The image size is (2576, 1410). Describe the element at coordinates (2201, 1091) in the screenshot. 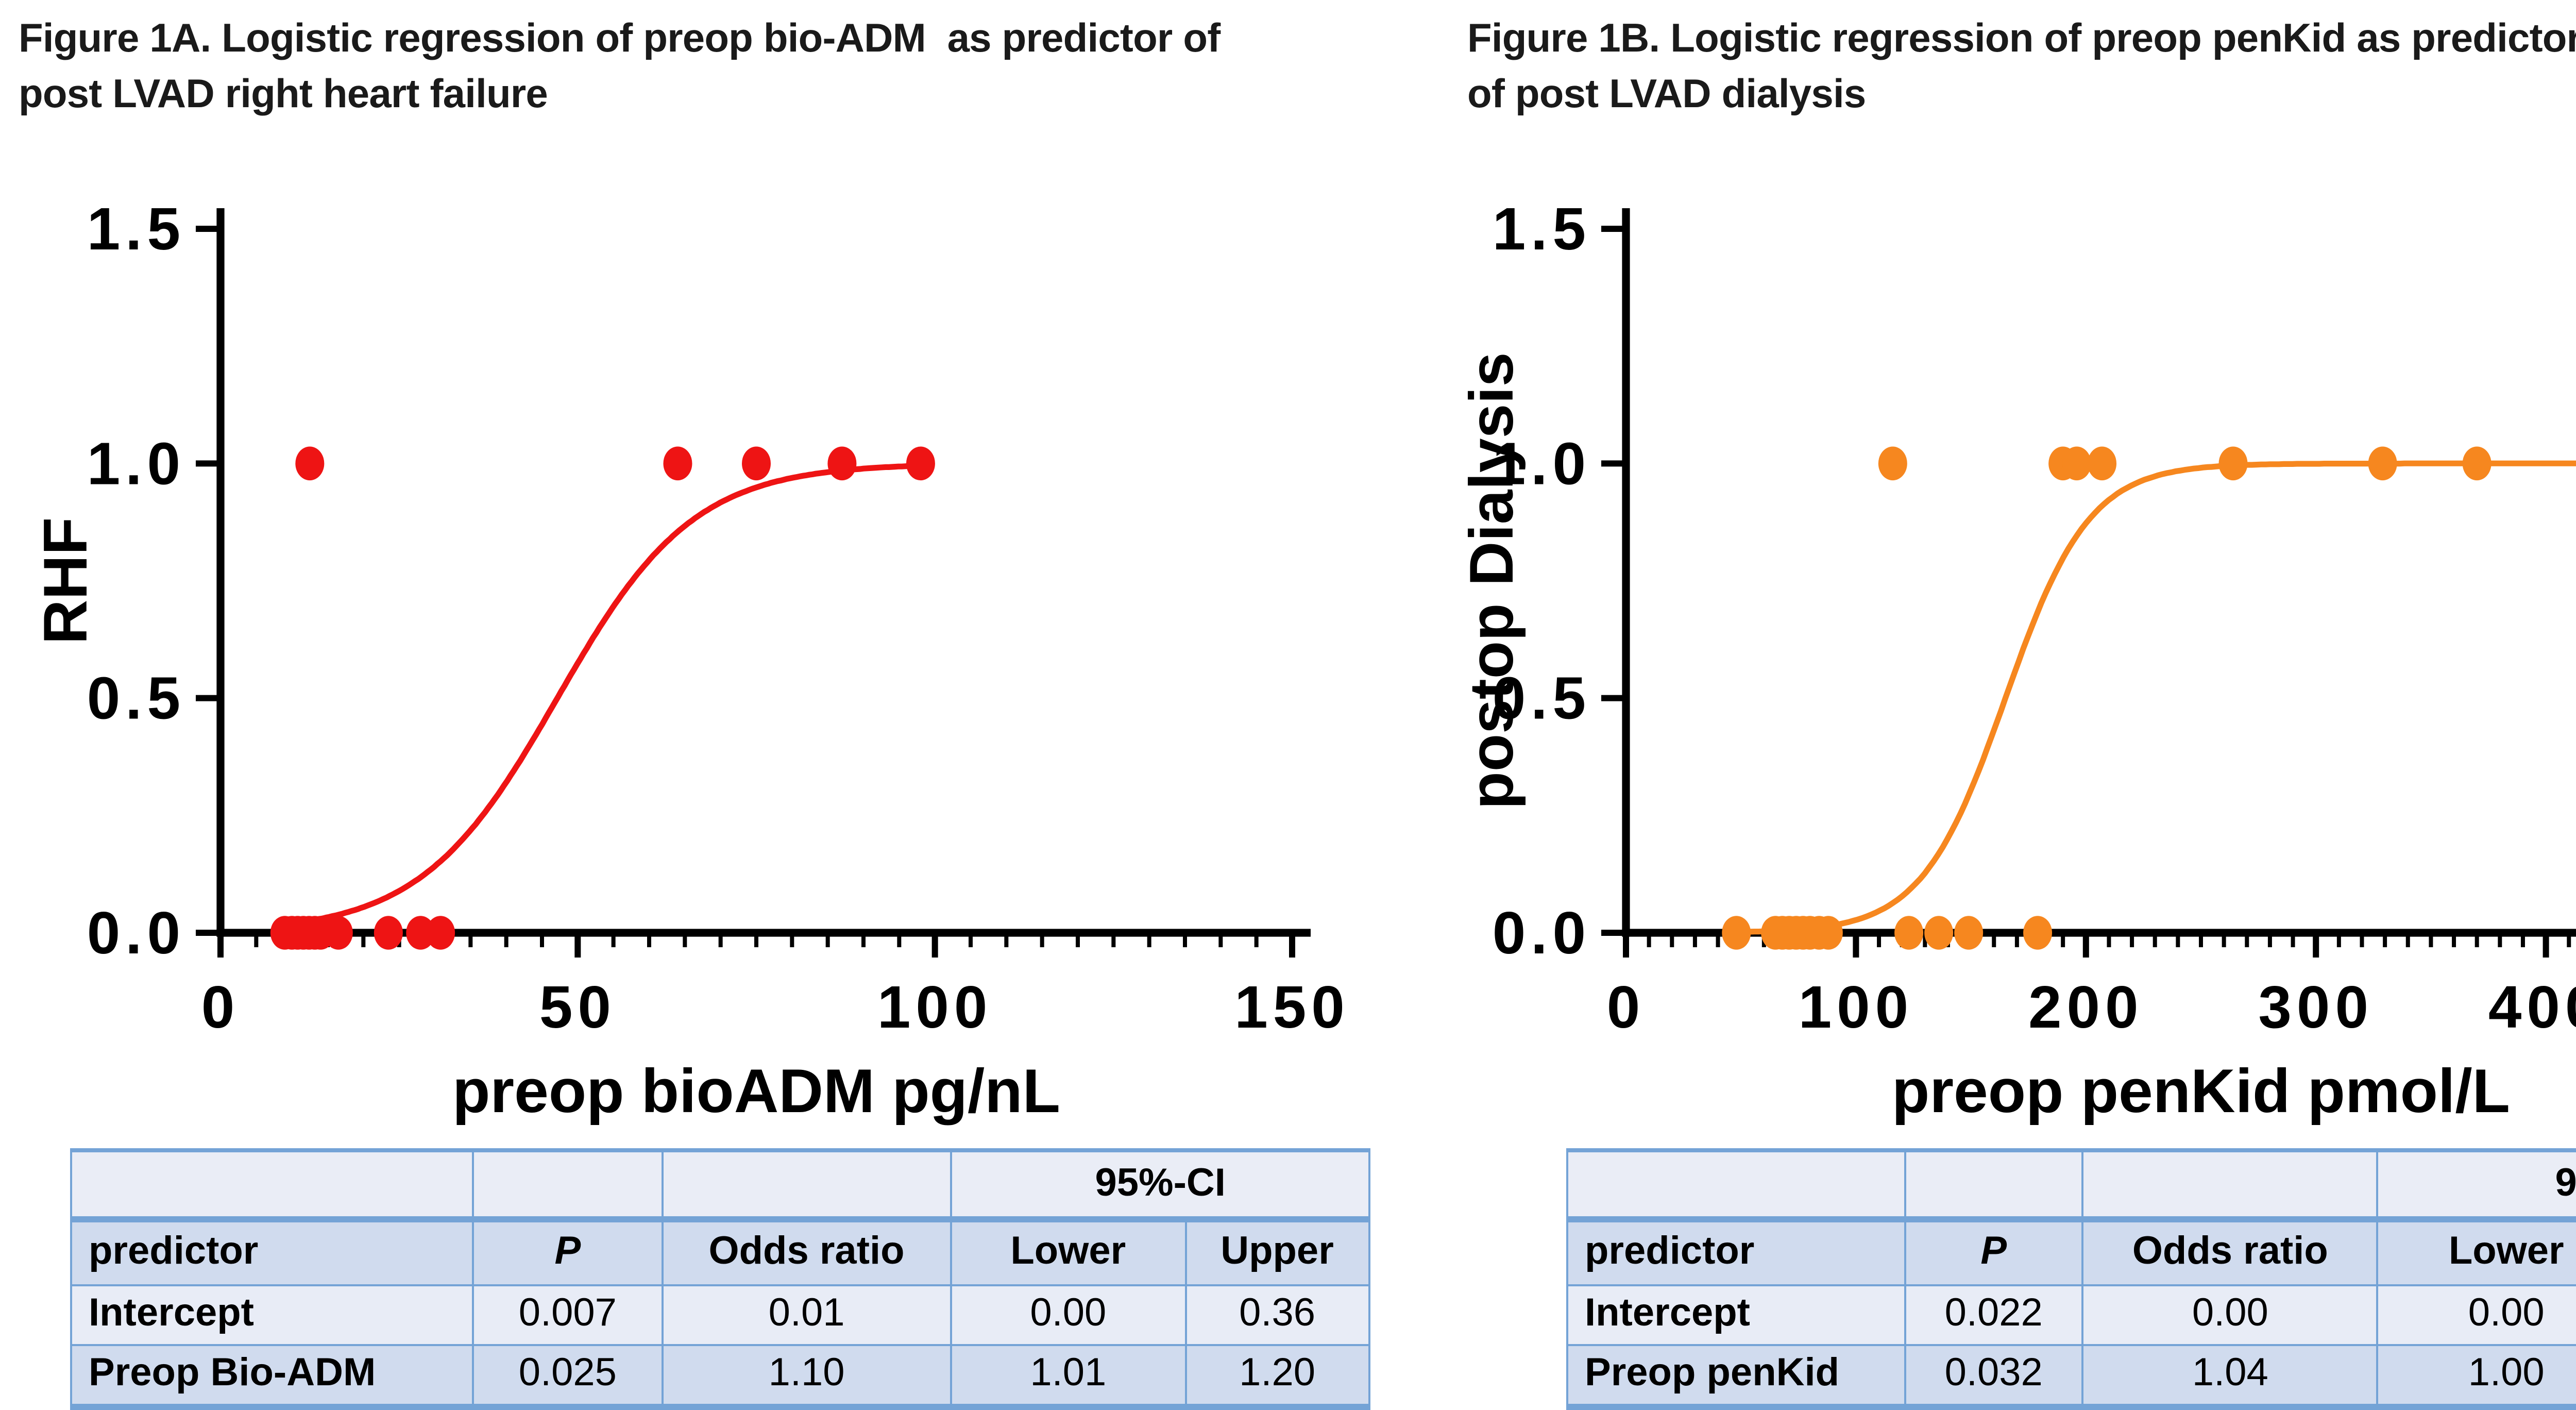

I see `svg-text: preop penKid pmol/L` at that location.